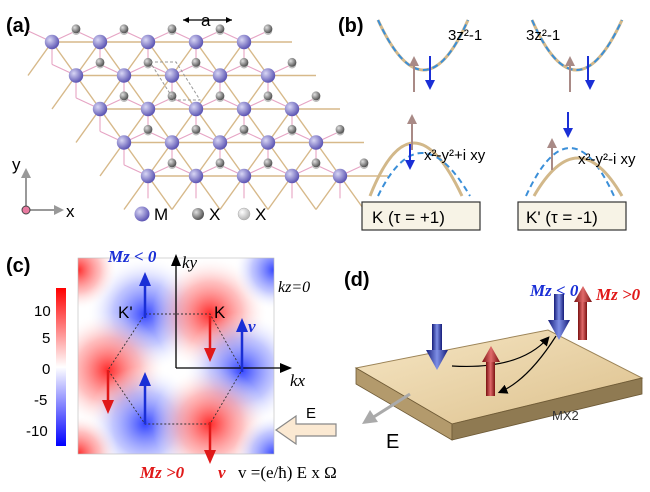  What do you see at coordinates (200, 214) in the screenshot?
I see `atom-legend: M X X` at bounding box center [200, 214].